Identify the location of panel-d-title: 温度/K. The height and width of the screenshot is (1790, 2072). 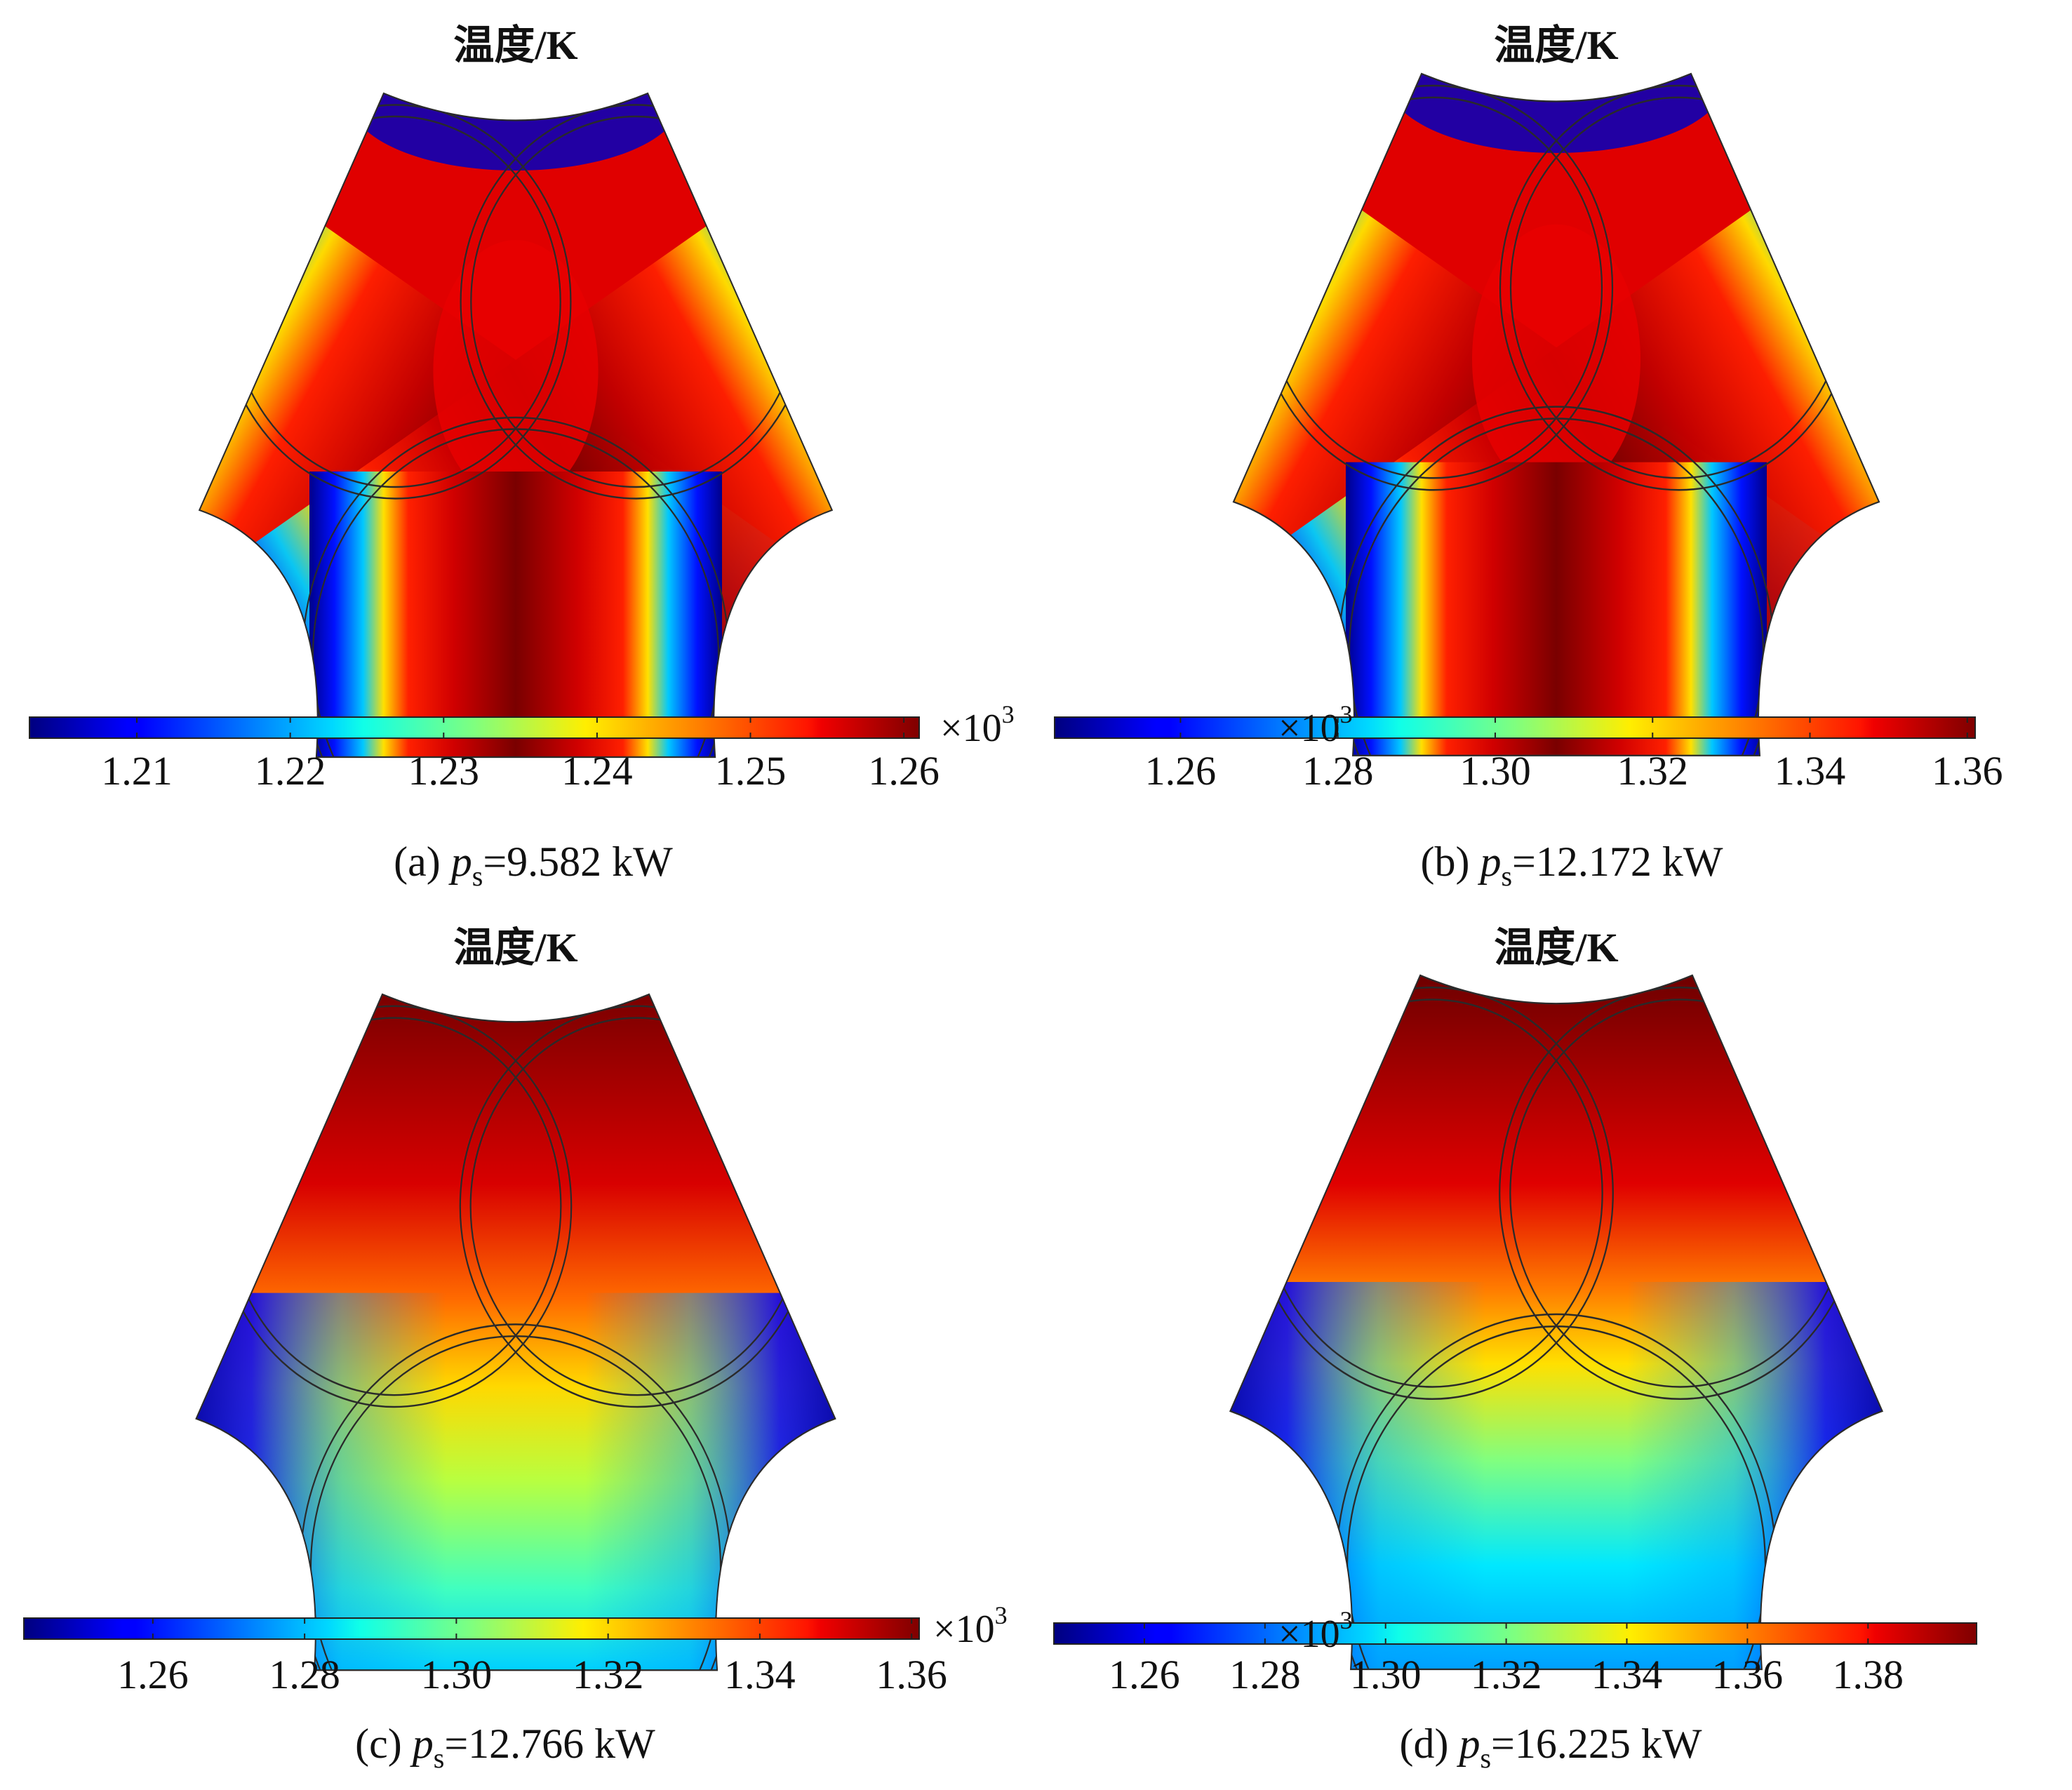
(1556, 947).